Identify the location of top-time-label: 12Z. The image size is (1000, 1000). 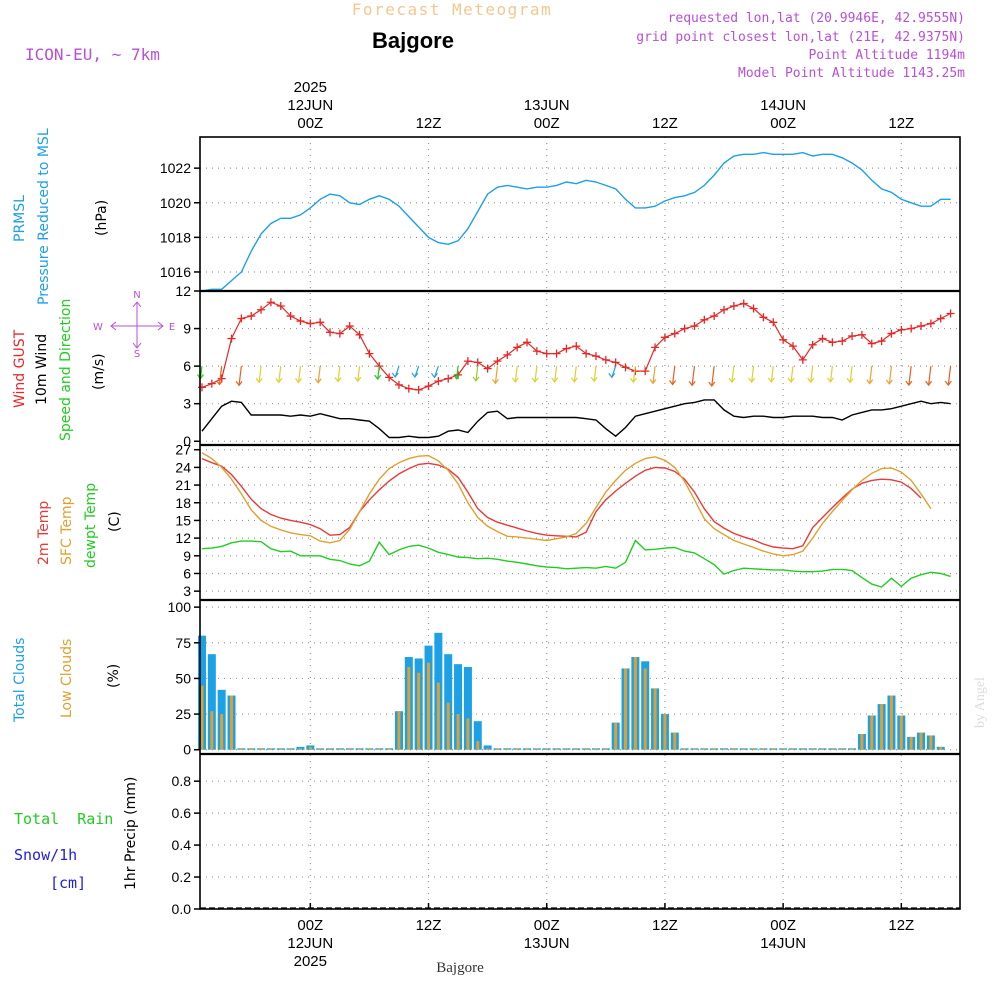
(429, 123).